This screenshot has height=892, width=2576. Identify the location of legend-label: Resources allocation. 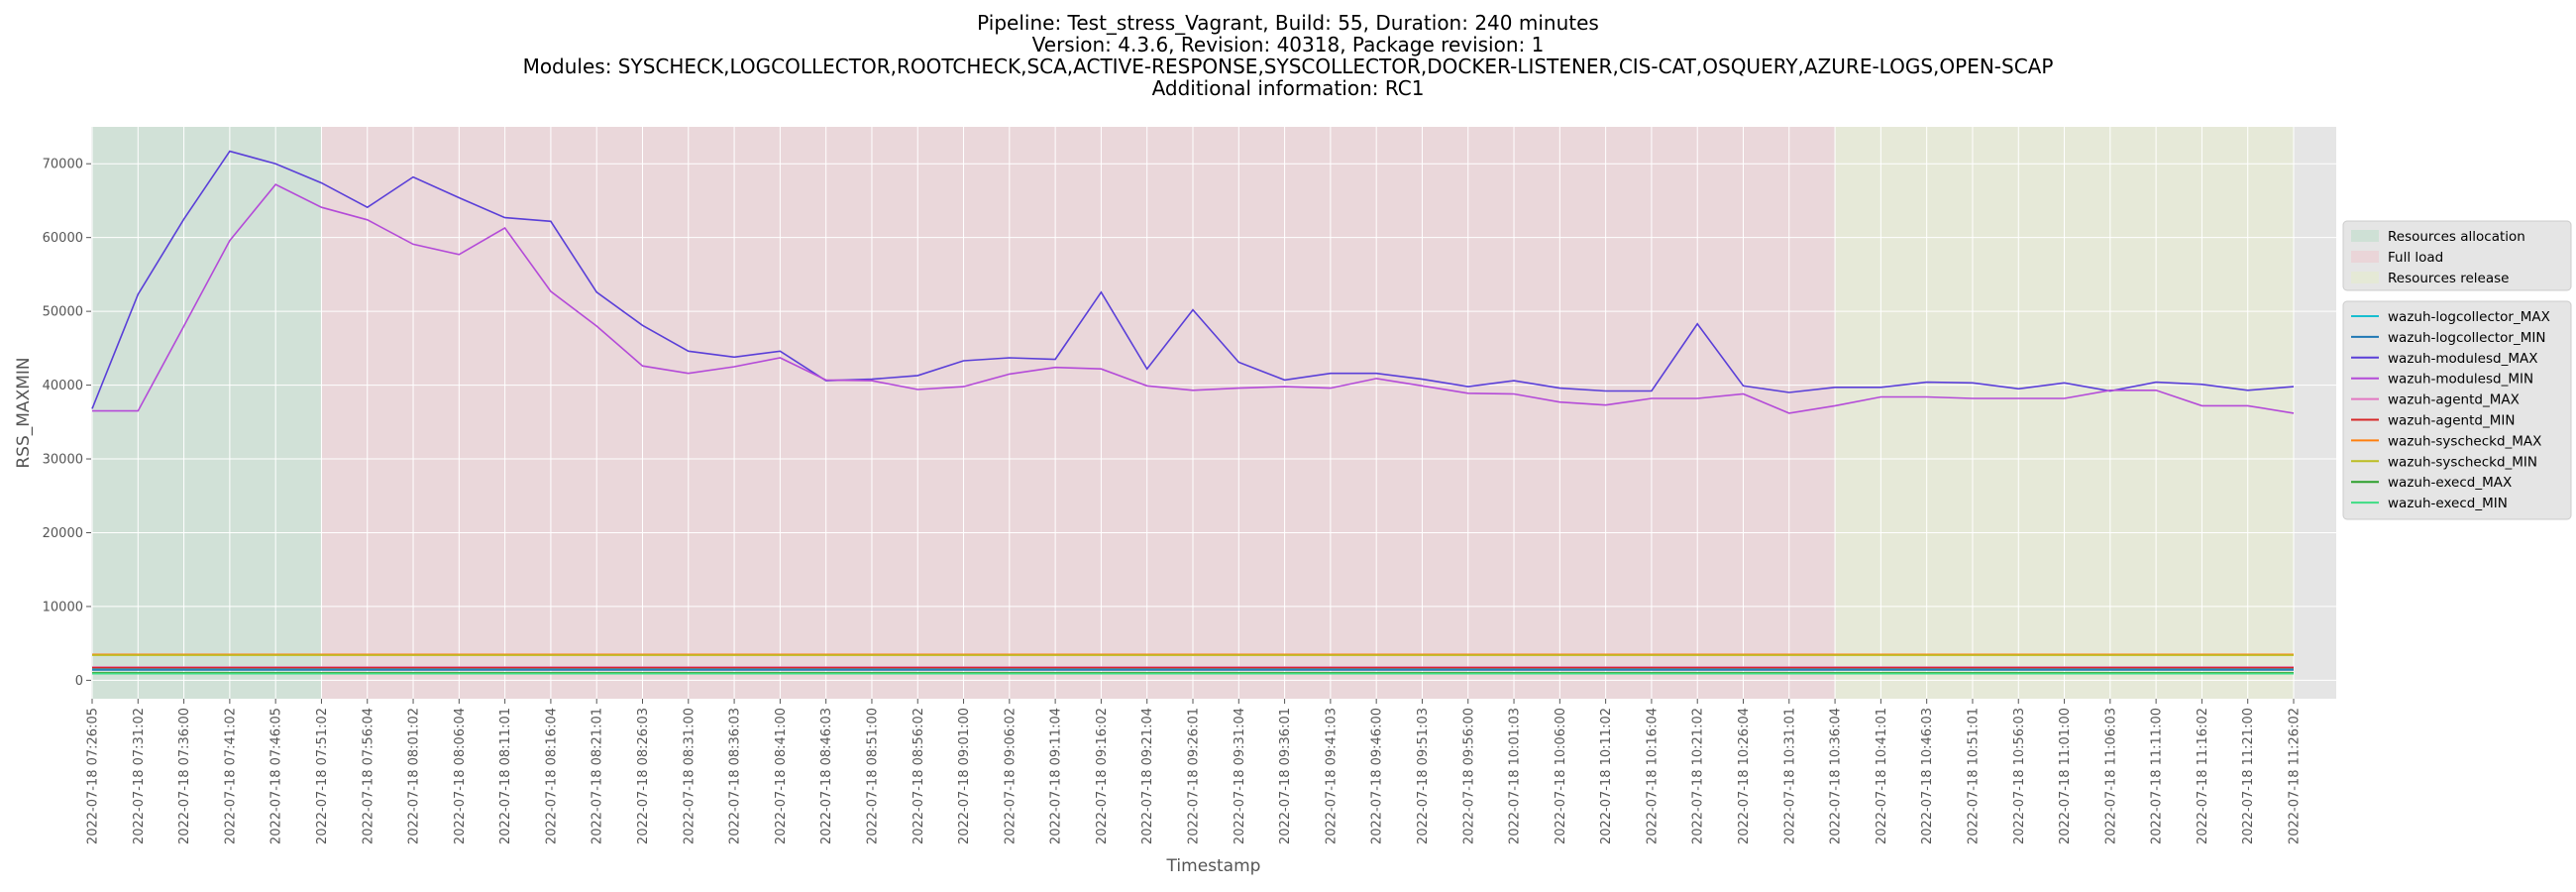
(2456, 237).